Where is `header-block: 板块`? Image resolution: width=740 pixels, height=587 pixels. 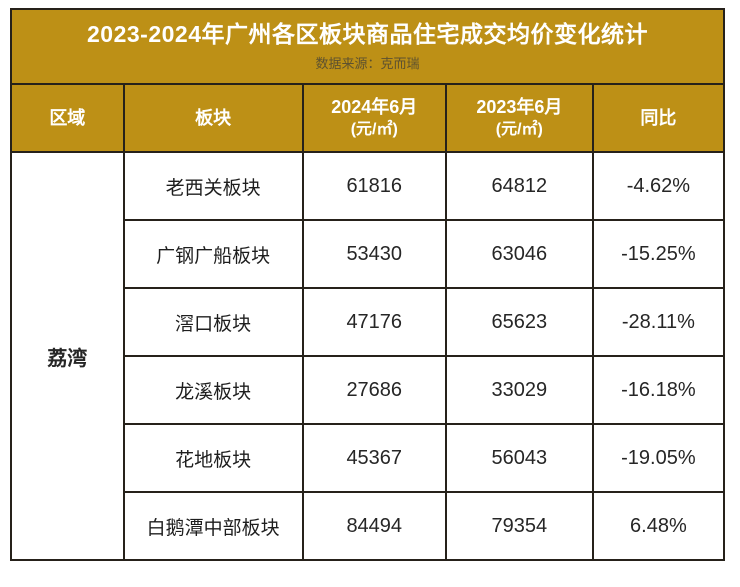
header-block: 板块 is located at coordinates (213, 118).